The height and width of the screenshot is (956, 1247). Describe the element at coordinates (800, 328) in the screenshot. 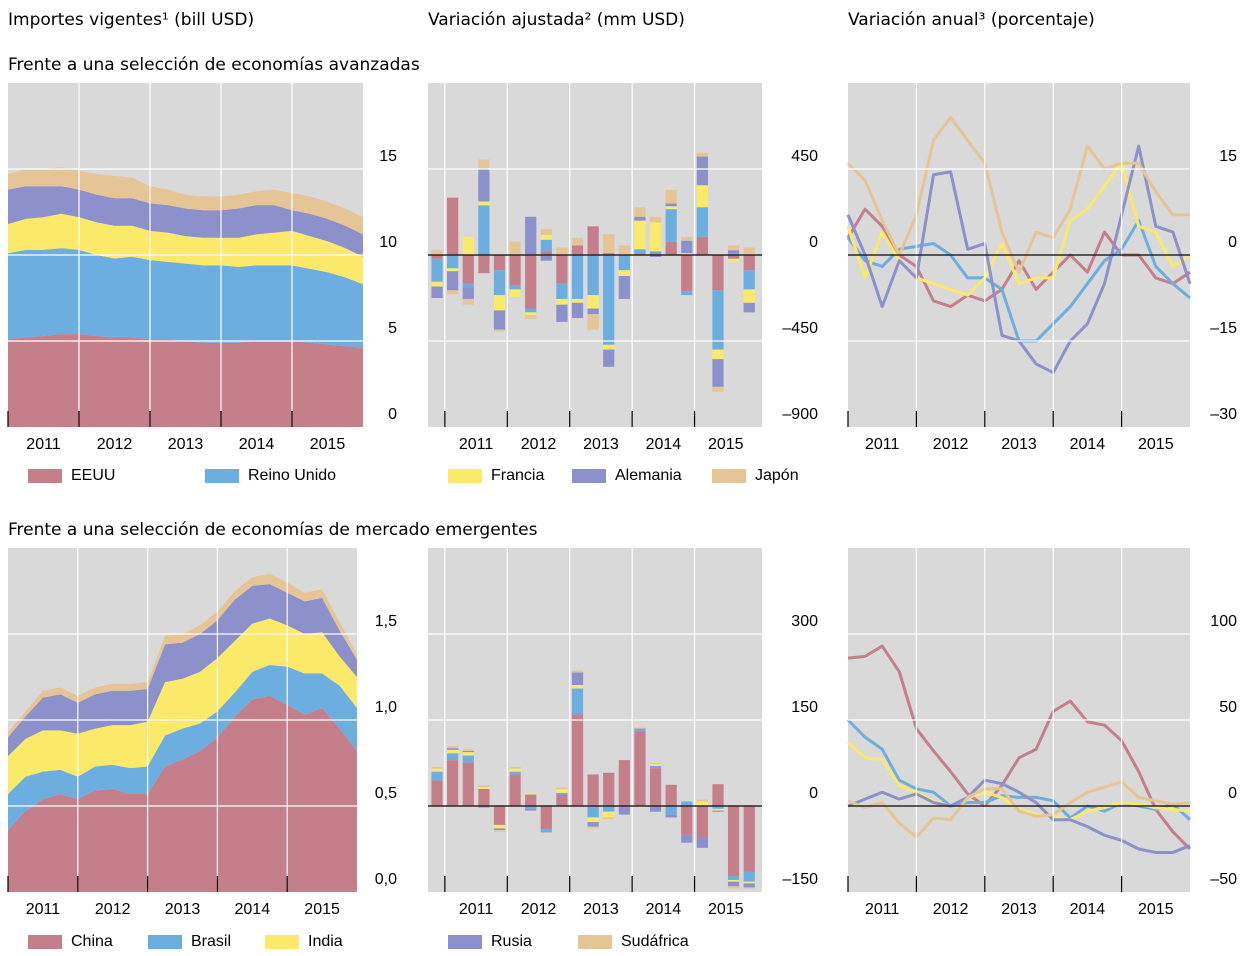

I see `y-tick-label: –450` at that location.